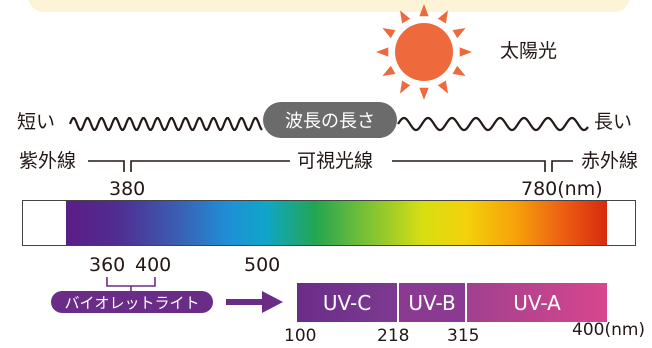 The height and width of the screenshot is (348, 652). What do you see at coordinates (335, 161) in the screenshot?
I see `visible-light-label: 可視光線` at bounding box center [335, 161].